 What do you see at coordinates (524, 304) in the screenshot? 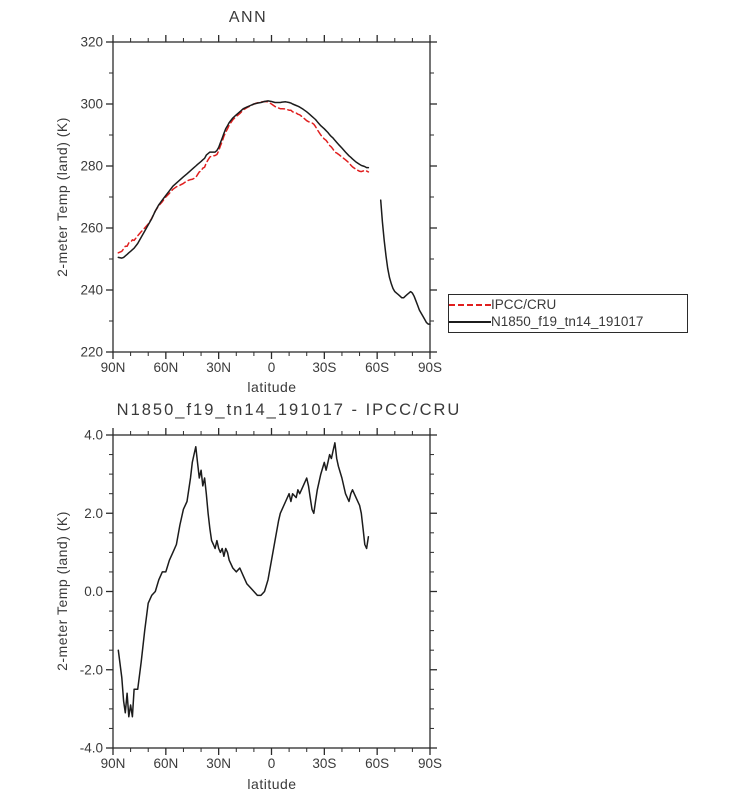
I see `legend-entry-label: IPCC/CRU` at bounding box center [524, 304].